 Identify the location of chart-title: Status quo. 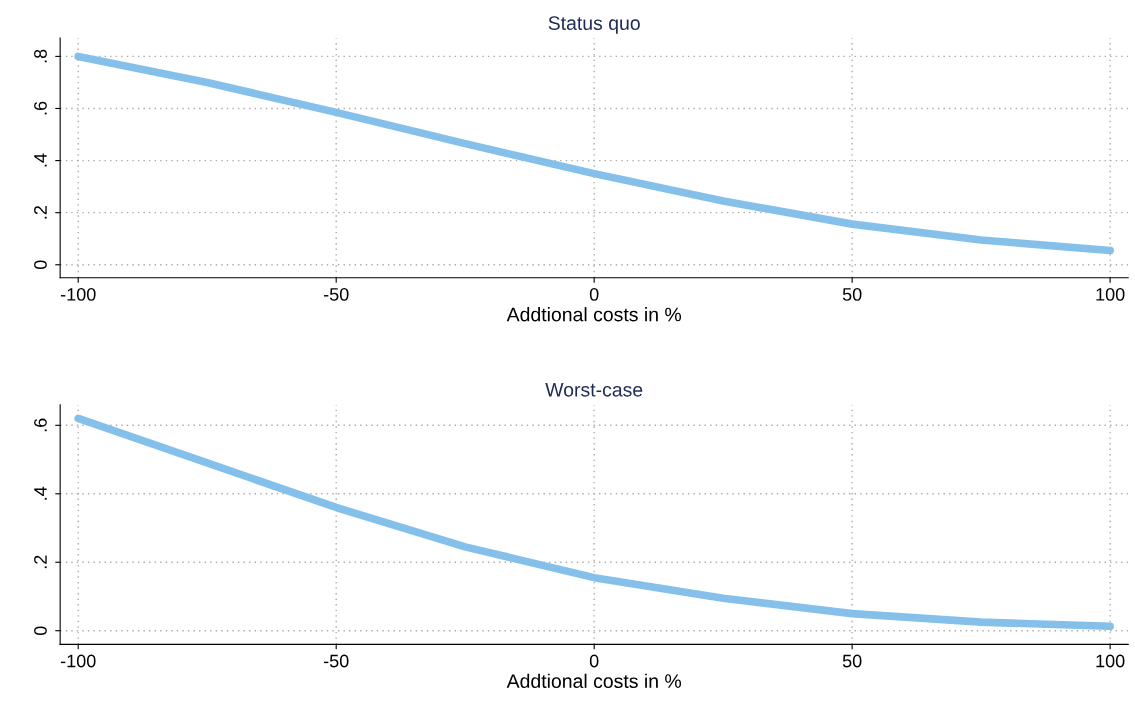
(594, 25).